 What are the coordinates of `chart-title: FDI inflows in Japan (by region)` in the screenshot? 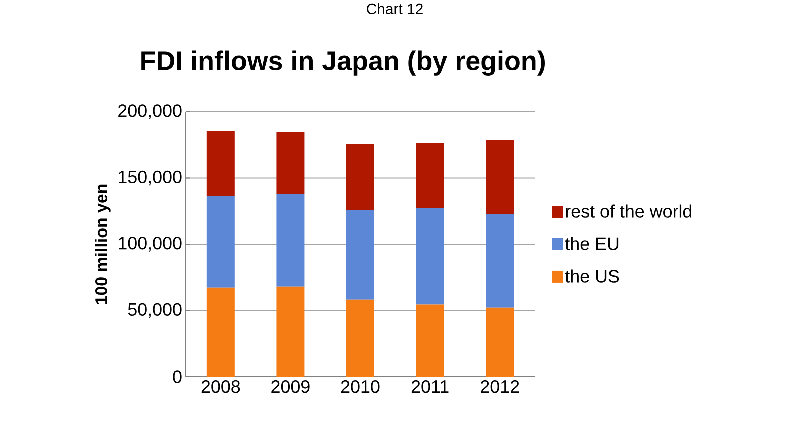 It's located at (343, 63).